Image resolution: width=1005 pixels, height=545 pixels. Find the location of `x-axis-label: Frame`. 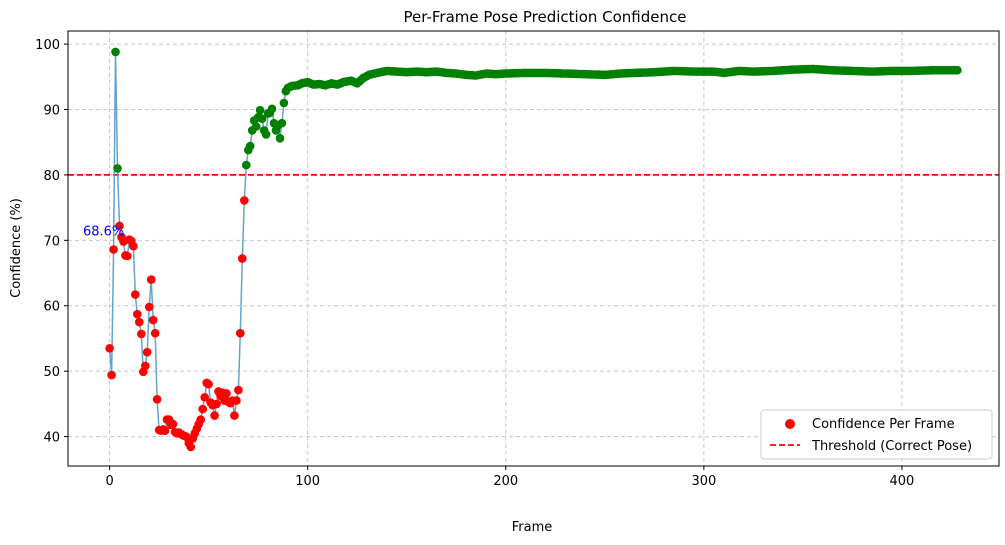

x-axis-label: Frame is located at coordinates (532, 527).